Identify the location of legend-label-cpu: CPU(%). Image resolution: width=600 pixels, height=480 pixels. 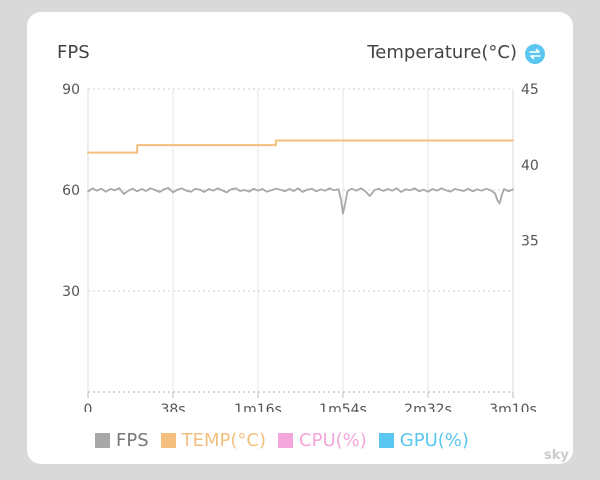
(333, 440).